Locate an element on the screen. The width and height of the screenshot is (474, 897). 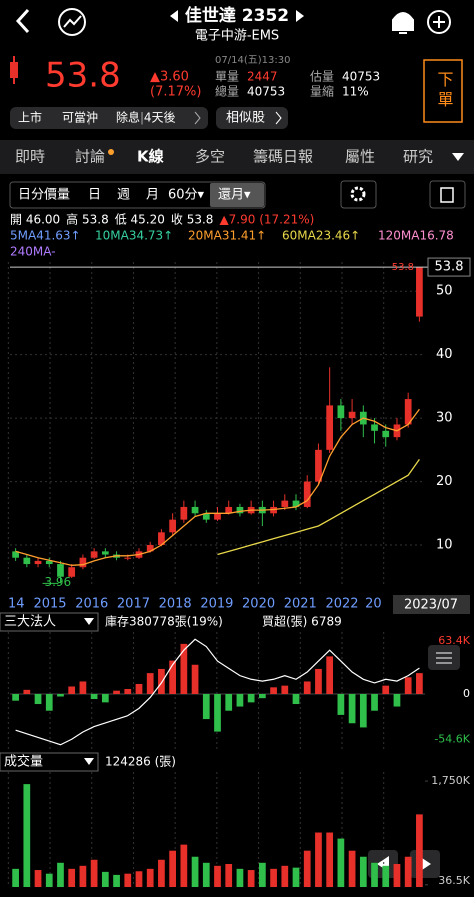
last-price-label: 53.8 is located at coordinates (449, 267).